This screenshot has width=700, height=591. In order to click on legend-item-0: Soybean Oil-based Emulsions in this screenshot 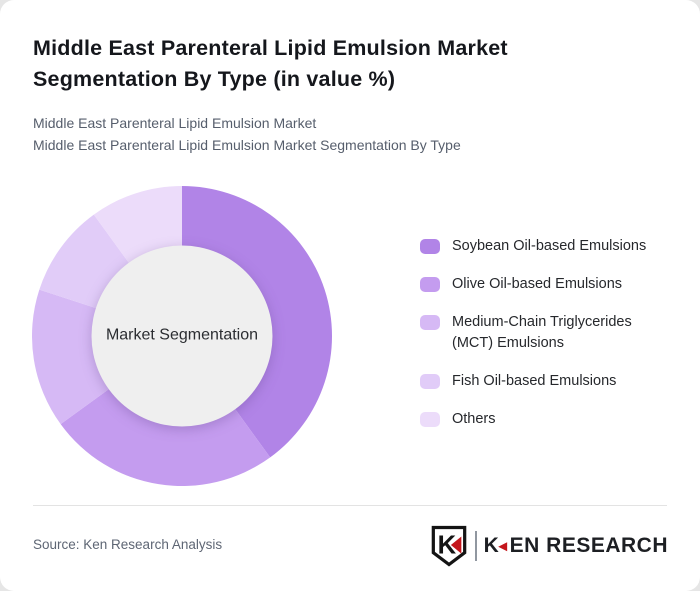, I will do `click(545, 246)`.